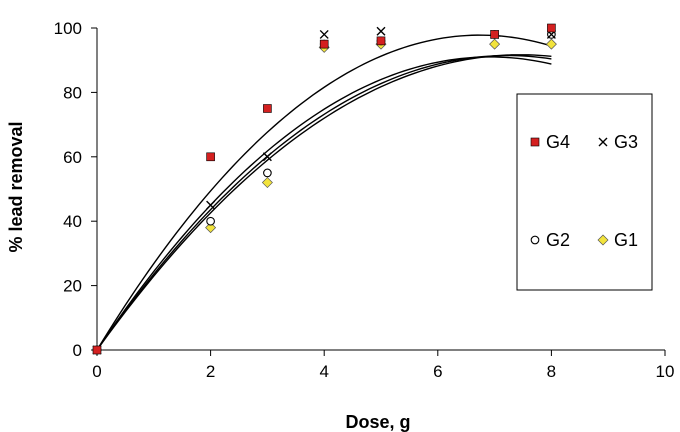  I want to click on legend-marker-g2, so click(535, 240).